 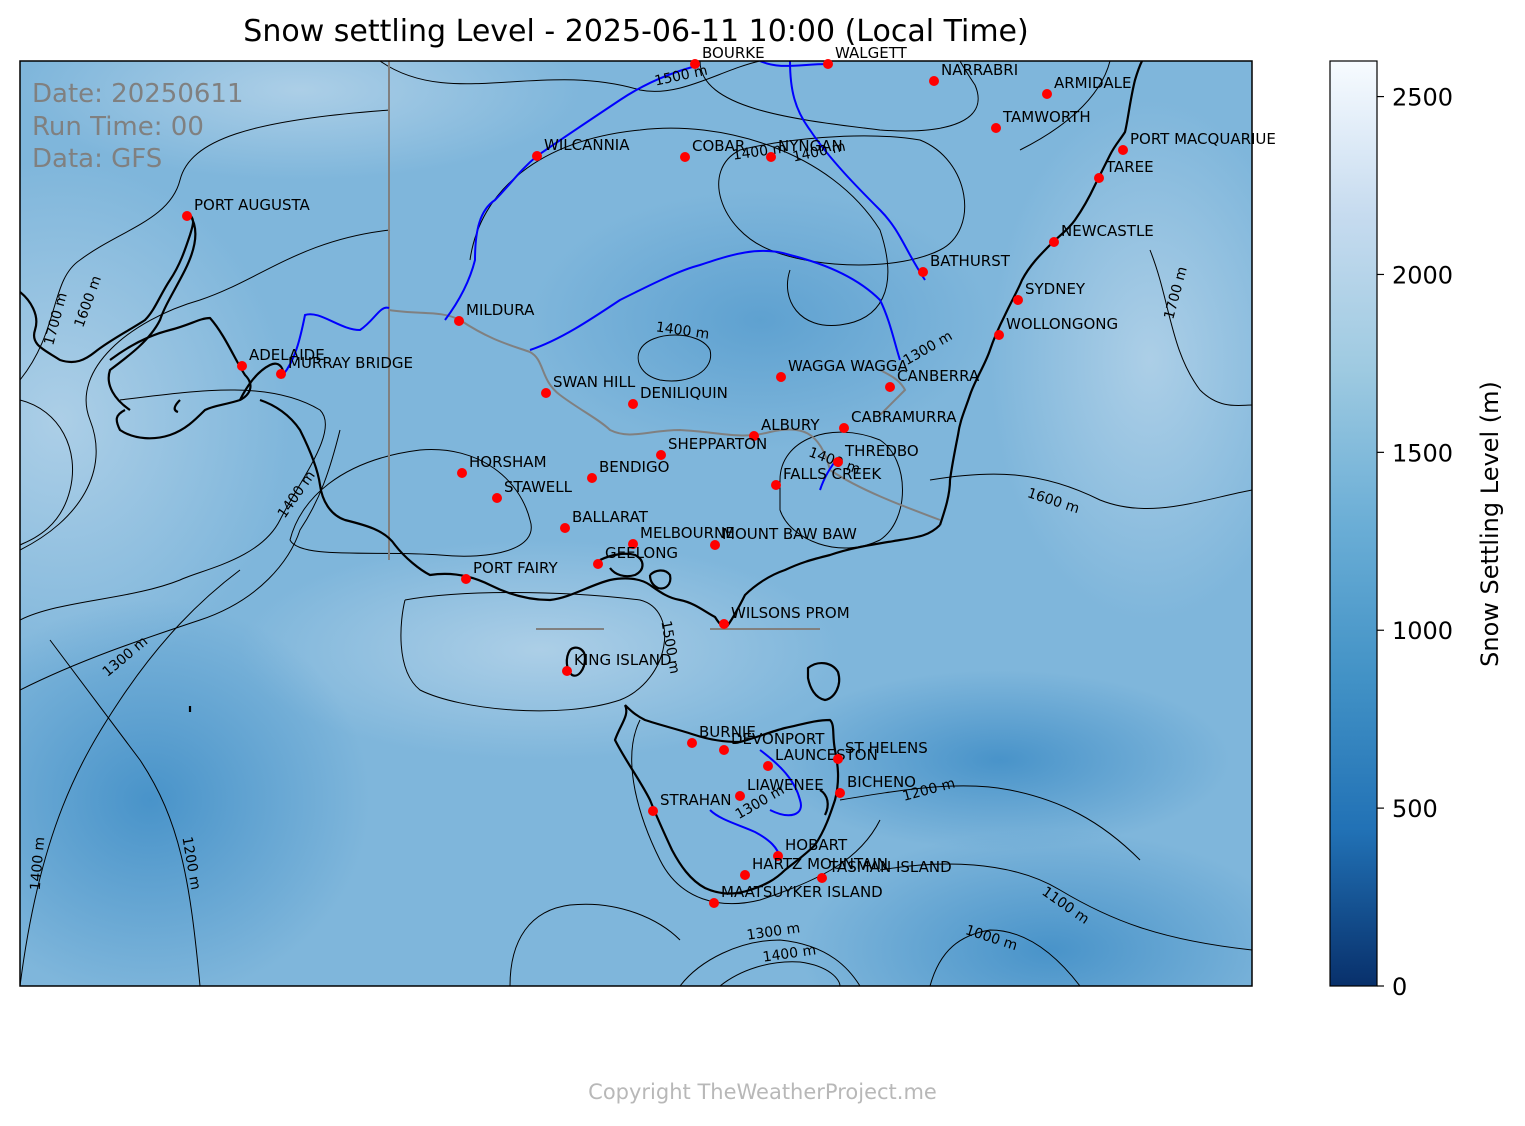 What do you see at coordinates (500, 310) in the screenshot?
I see `city-label: MILDURA` at bounding box center [500, 310].